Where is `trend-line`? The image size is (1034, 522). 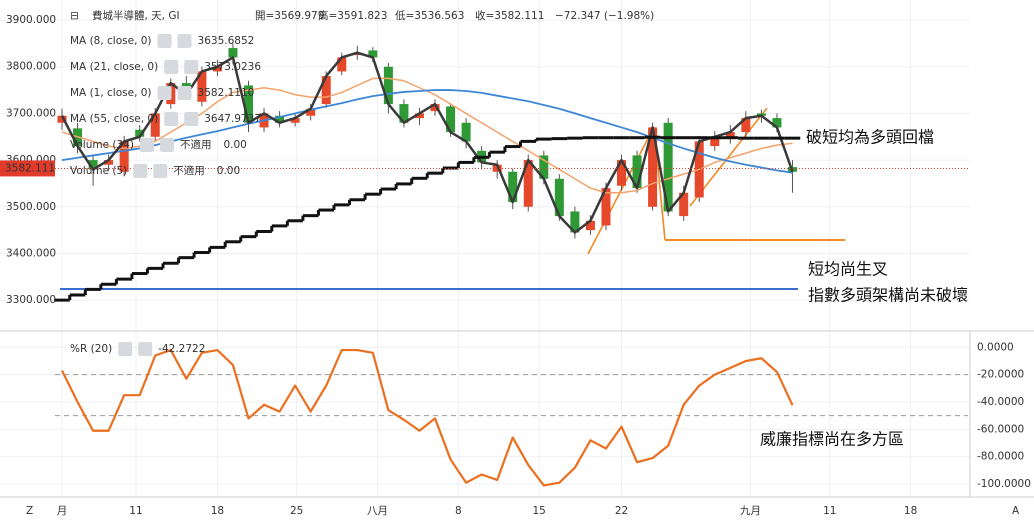 trend-line is located at coordinates (621, 190).